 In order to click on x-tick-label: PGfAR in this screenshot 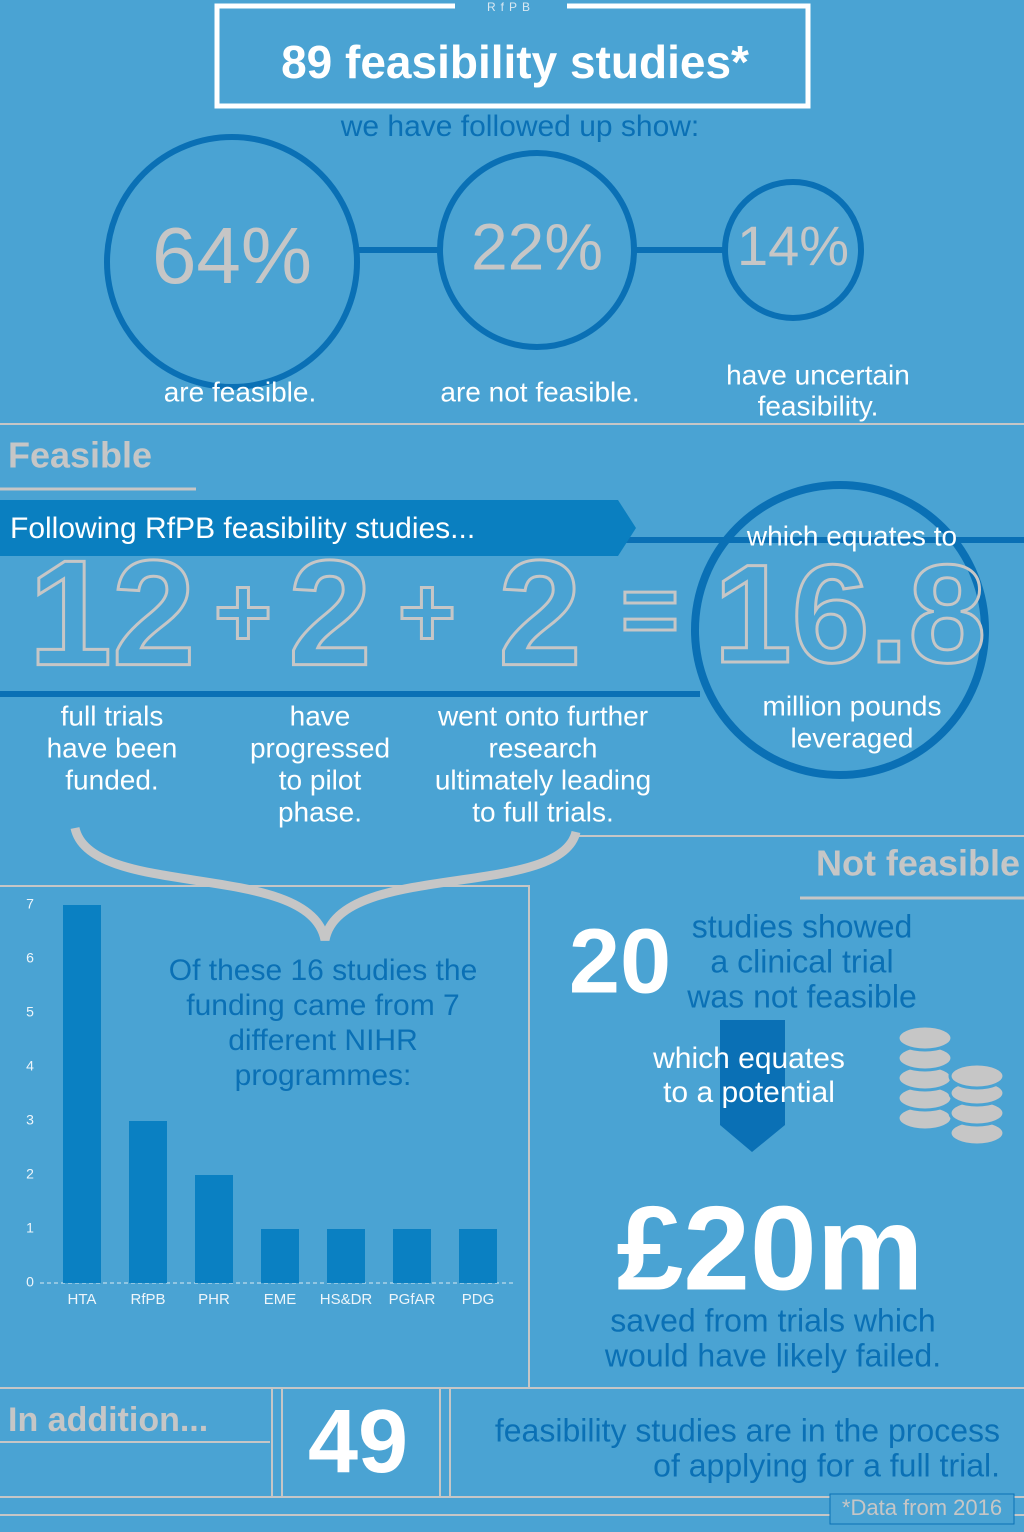, I will do `click(412, 1299)`.